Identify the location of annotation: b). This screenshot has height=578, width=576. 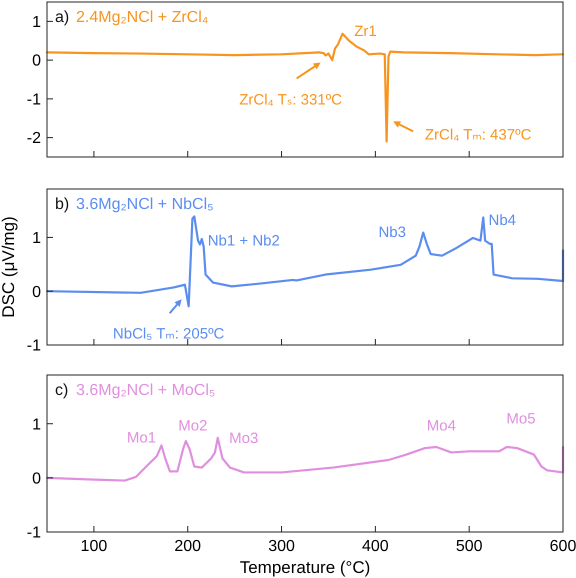
(62, 204).